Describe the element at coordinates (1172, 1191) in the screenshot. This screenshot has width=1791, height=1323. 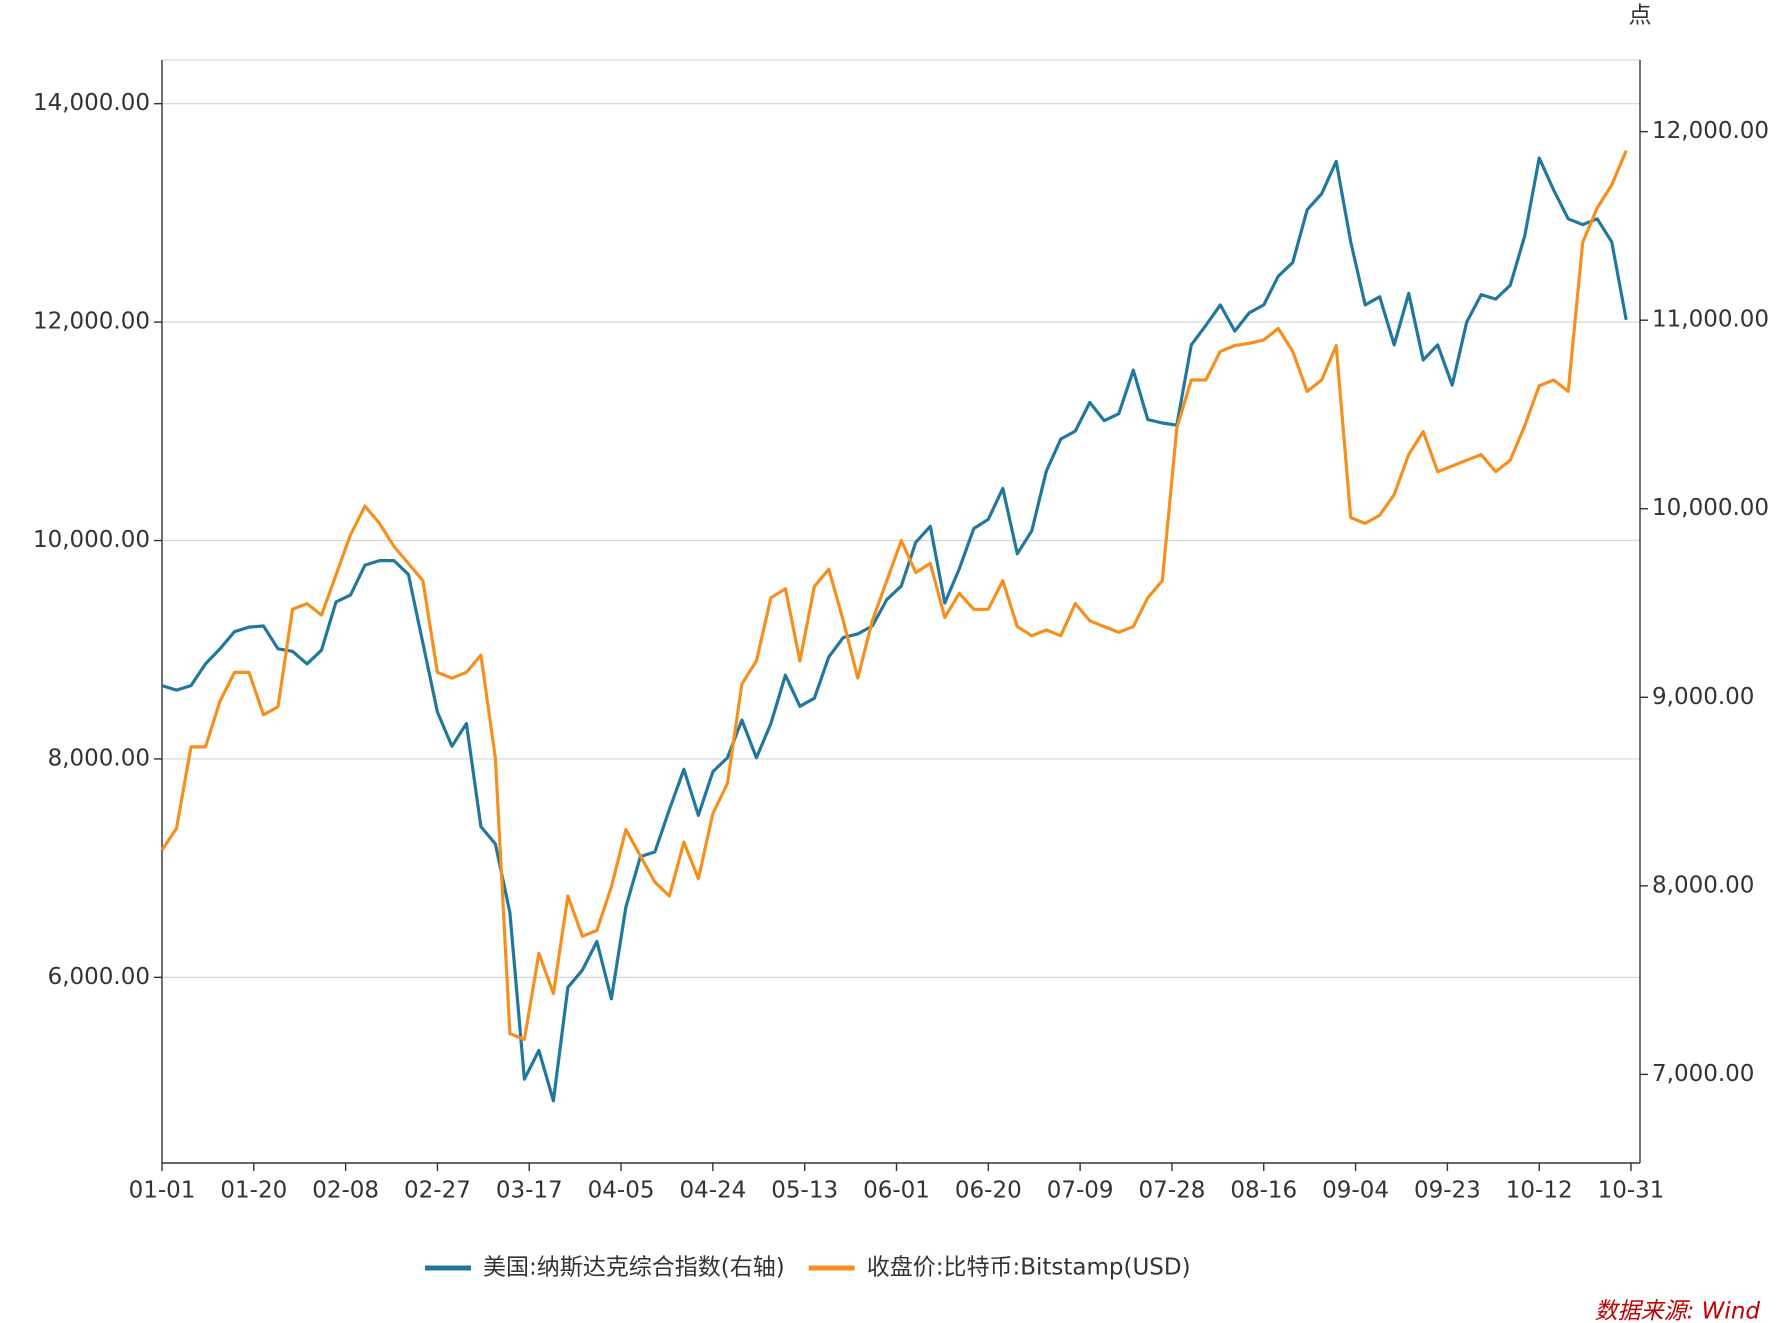
I see `x-tick-label: 07-28` at that location.